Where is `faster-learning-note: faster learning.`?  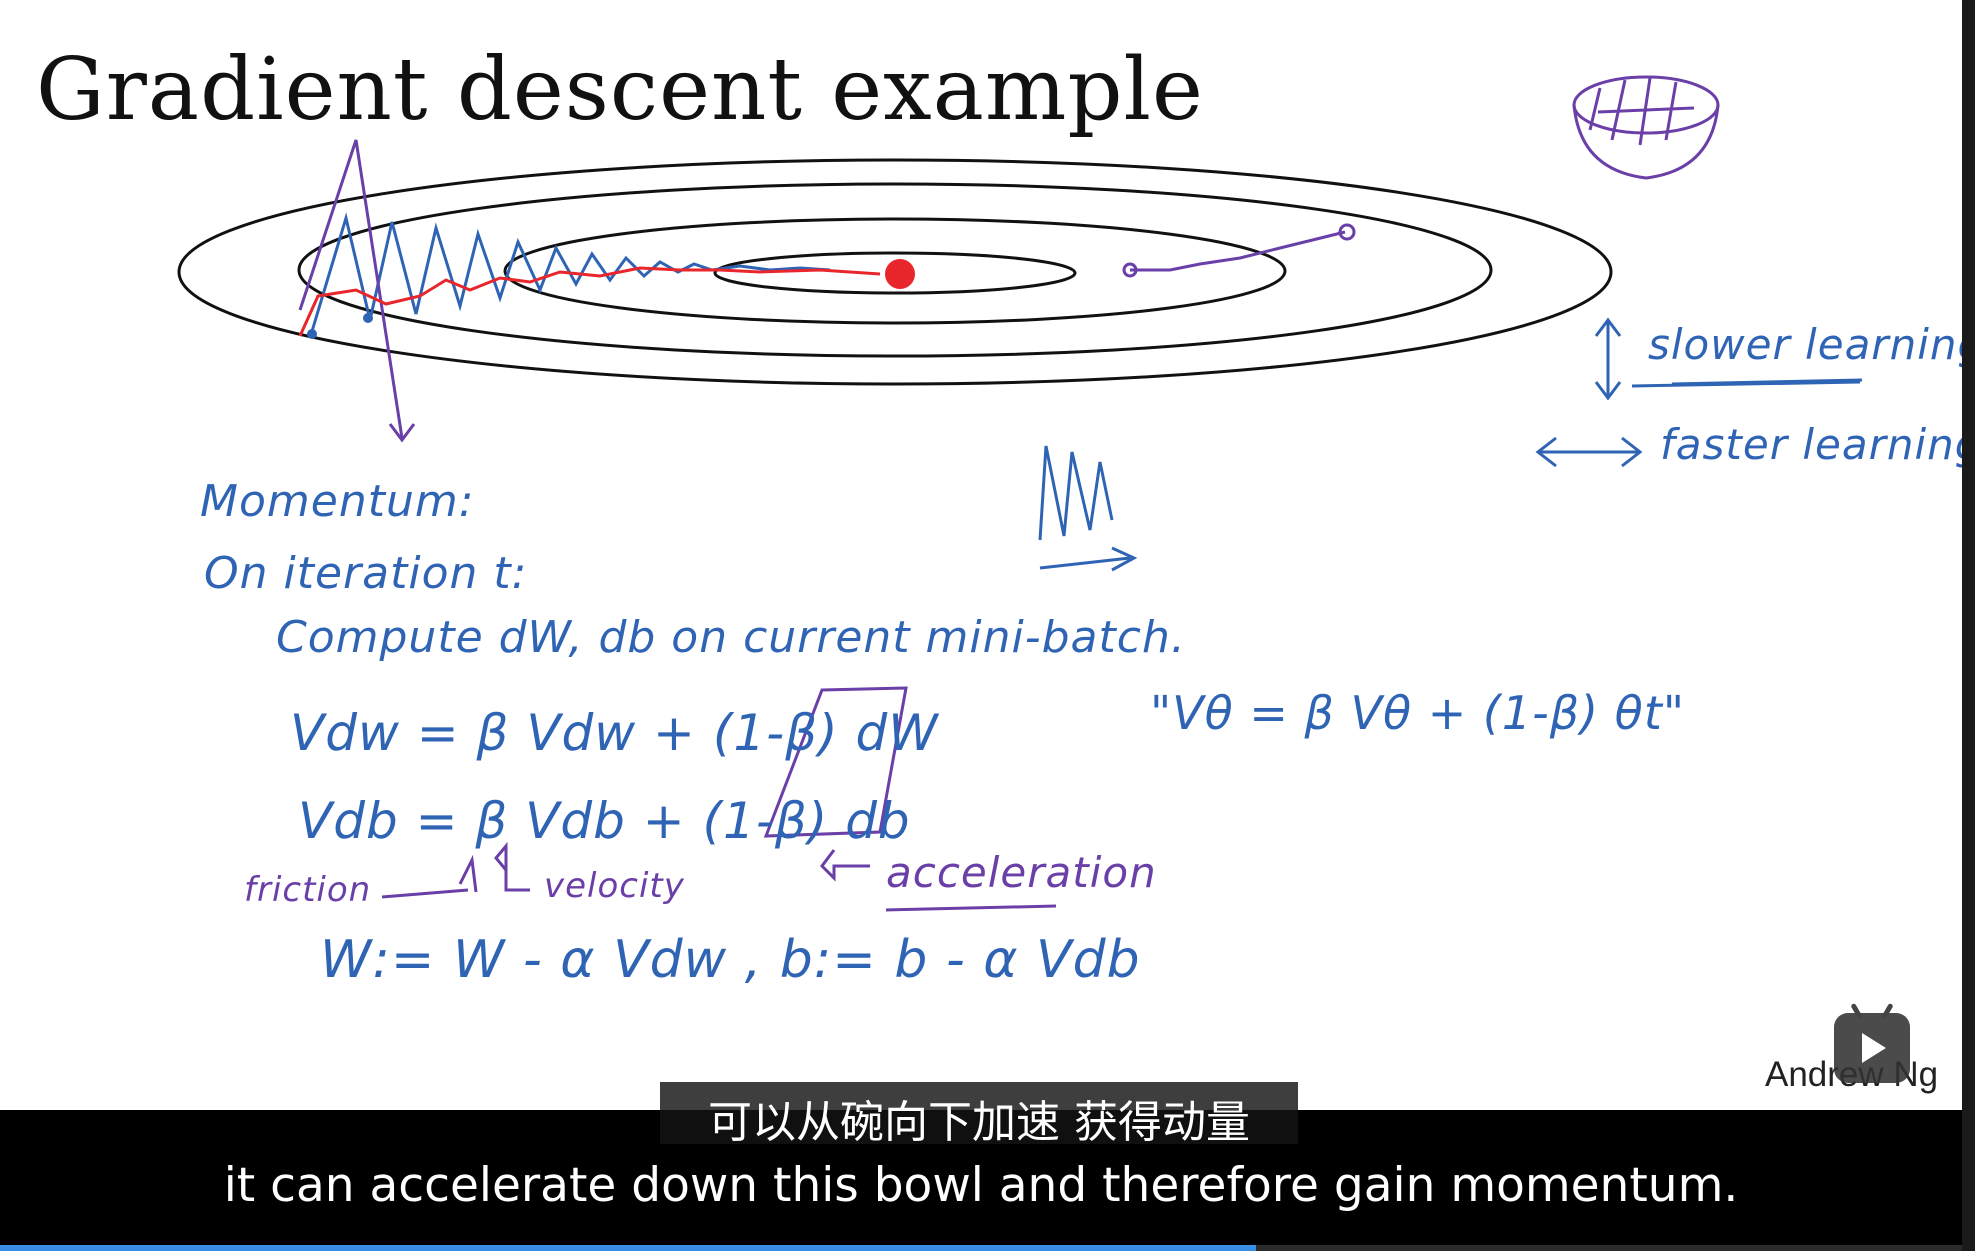
faster-learning-note: faster learning. is located at coordinates (1817, 444).